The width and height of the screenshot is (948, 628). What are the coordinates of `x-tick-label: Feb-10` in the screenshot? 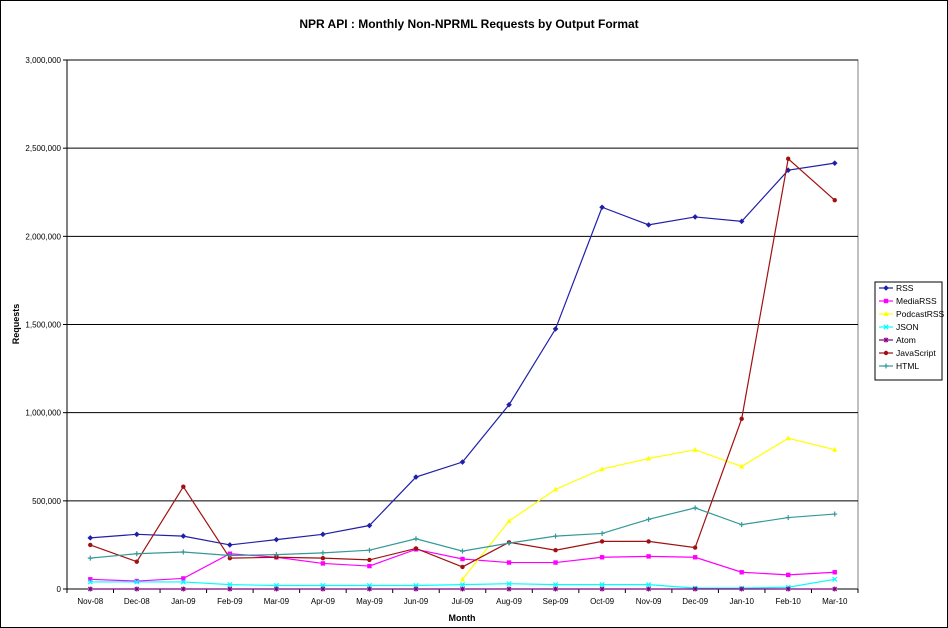 It's located at (789, 601).